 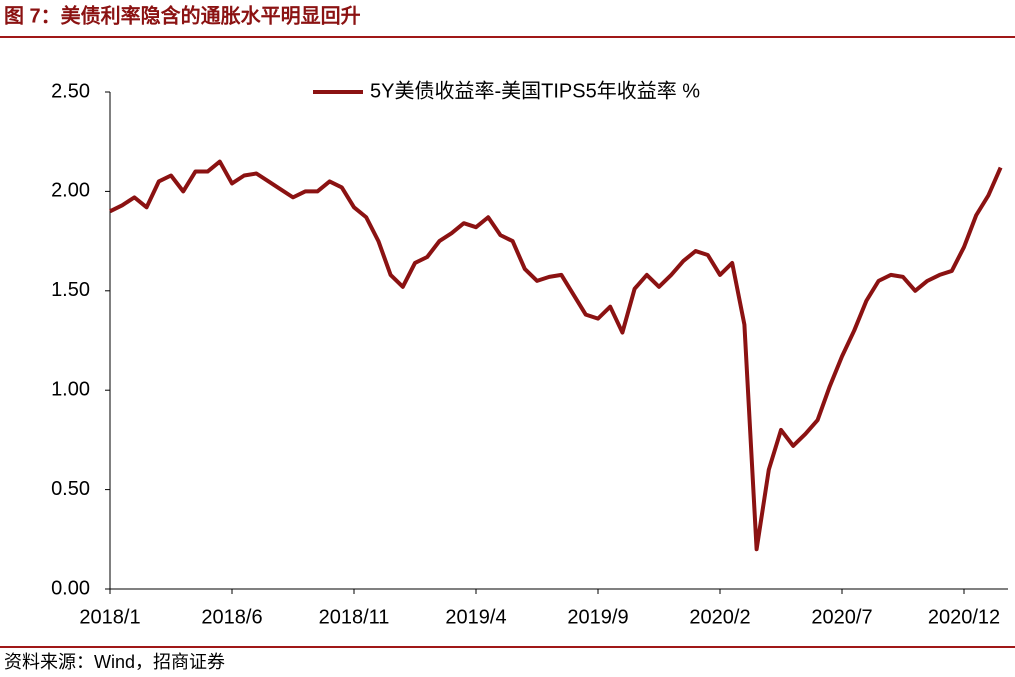 What do you see at coordinates (535, 90) in the screenshot?
I see `legend-label: 5Y美债收益率-美国TIPS5年收益率 %` at bounding box center [535, 90].